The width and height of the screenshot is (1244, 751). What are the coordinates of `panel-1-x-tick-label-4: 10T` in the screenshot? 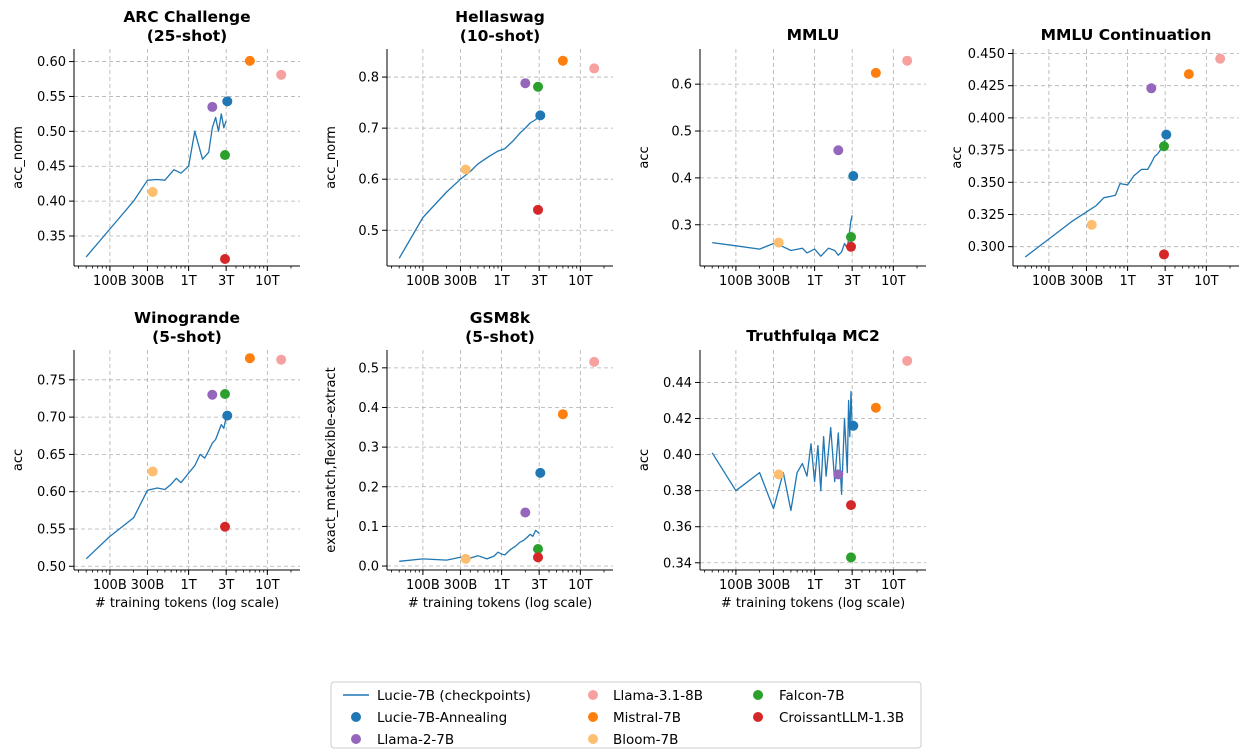 It's located at (267, 281).